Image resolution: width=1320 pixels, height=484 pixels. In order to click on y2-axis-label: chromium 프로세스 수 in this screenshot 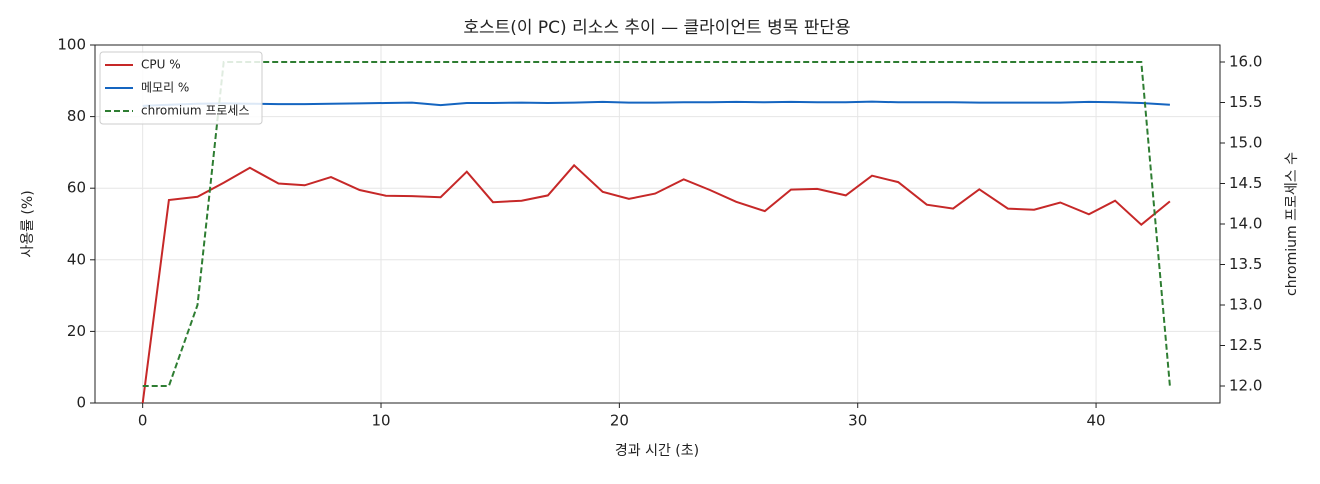, I will do `click(1292, 224)`.